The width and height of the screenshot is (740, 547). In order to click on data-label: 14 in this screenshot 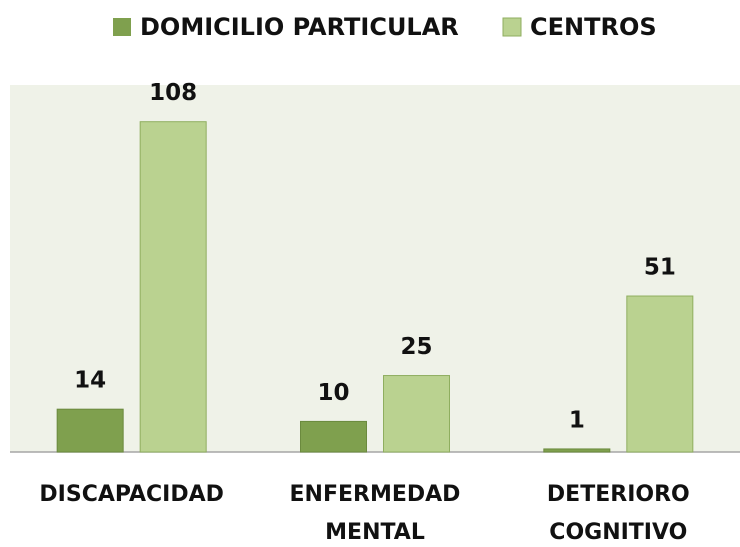, I will do `click(90, 381)`.